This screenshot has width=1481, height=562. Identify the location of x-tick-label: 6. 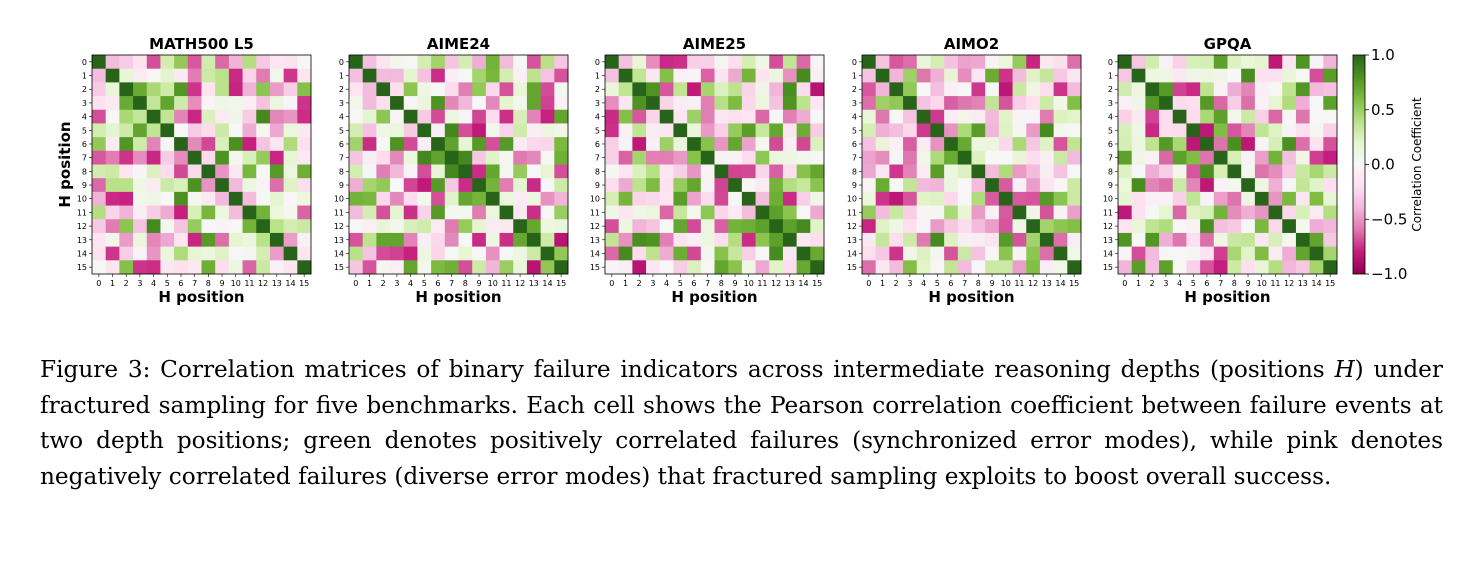
(1206, 283).